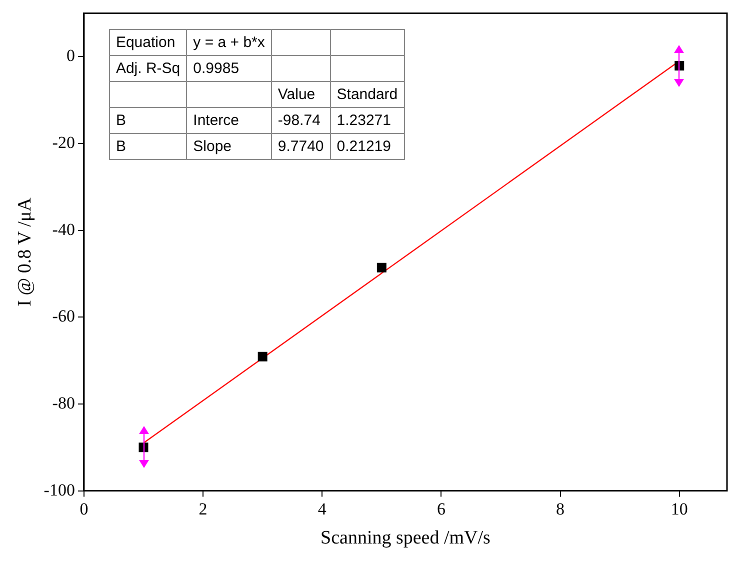  I want to click on annotation: 1.23271, so click(367, 121).